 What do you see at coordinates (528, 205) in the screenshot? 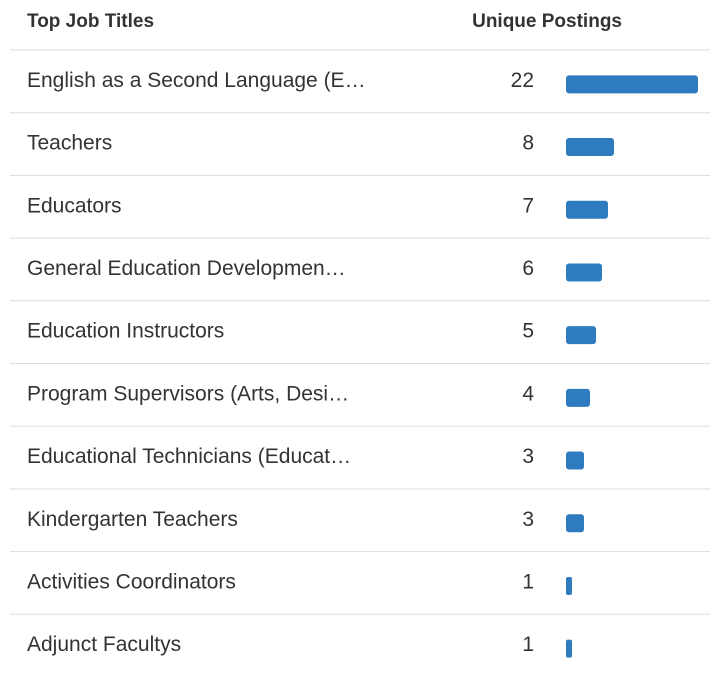
I see `value-label: 7` at bounding box center [528, 205].